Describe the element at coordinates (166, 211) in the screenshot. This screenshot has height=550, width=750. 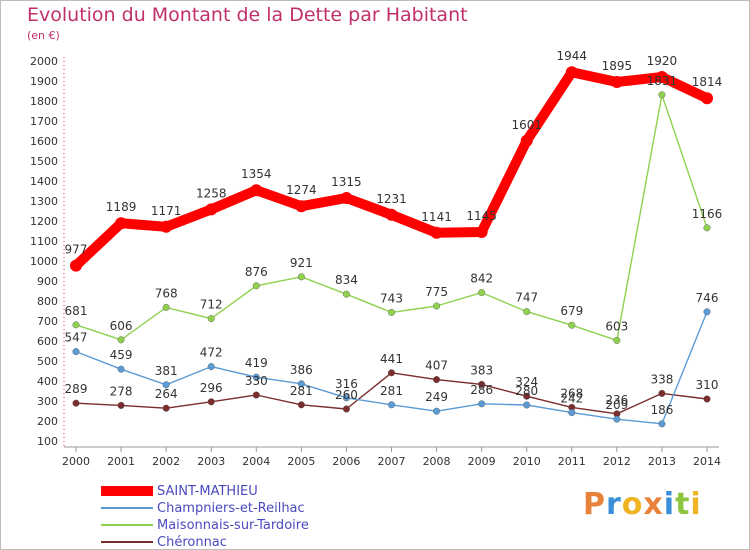
I see `data-label: 1171` at that location.